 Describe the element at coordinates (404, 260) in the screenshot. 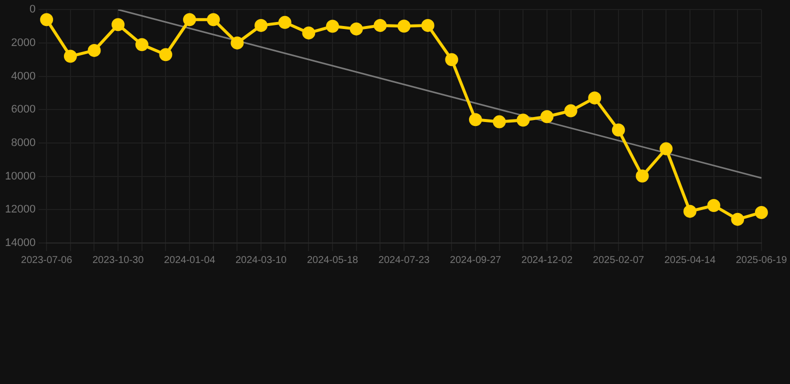

I see `x-tick-label: 2024-07-23` at that location.